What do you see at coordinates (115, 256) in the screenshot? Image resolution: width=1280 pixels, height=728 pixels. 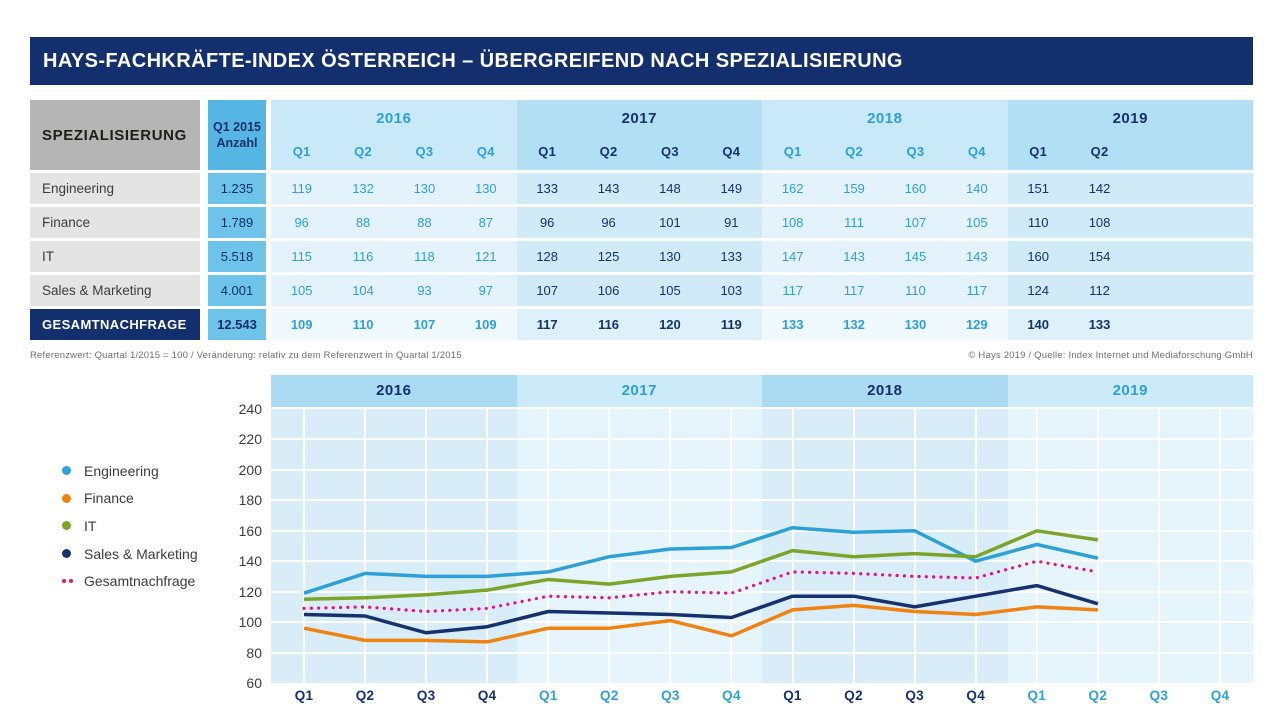 I see `row-label: IT` at bounding box center [115, 256].